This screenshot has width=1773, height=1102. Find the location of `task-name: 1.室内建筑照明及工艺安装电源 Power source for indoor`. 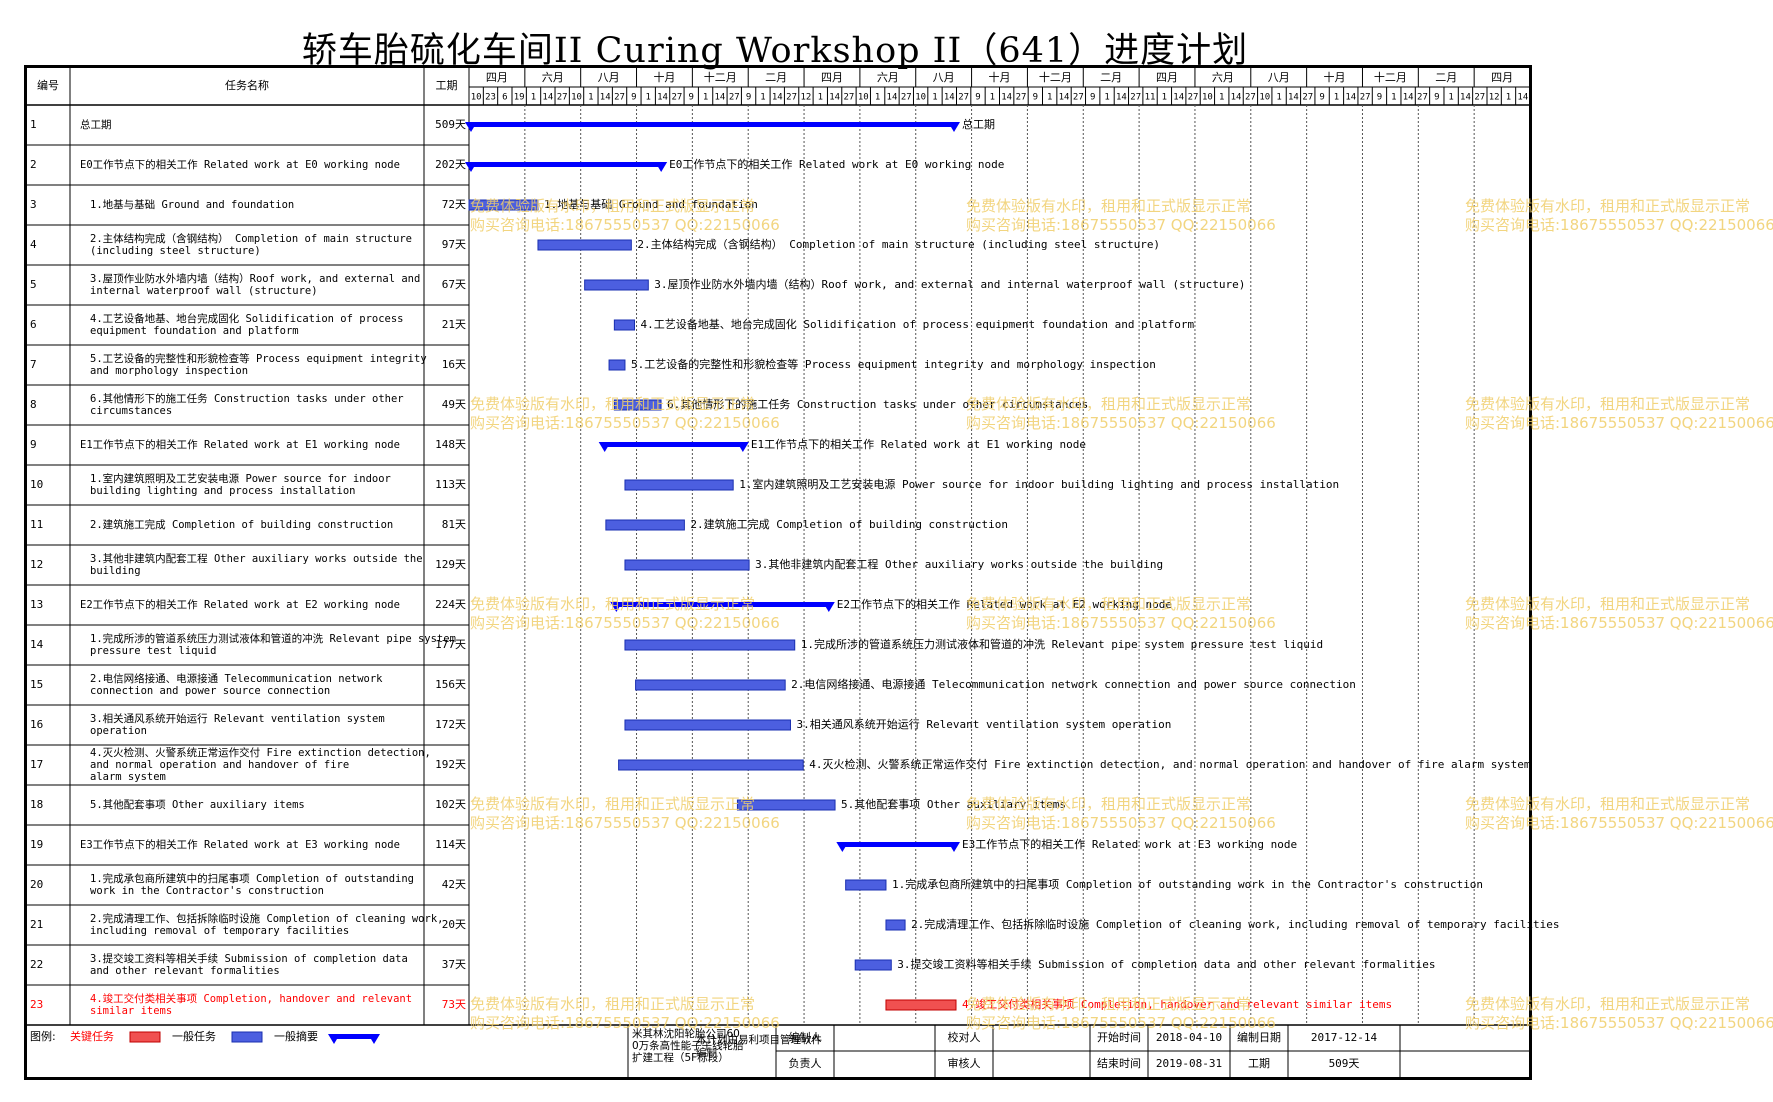

task-name: 1.室内建筑照明及工艺安装电源 Power source for indoor is located at coordinates (240, 478).